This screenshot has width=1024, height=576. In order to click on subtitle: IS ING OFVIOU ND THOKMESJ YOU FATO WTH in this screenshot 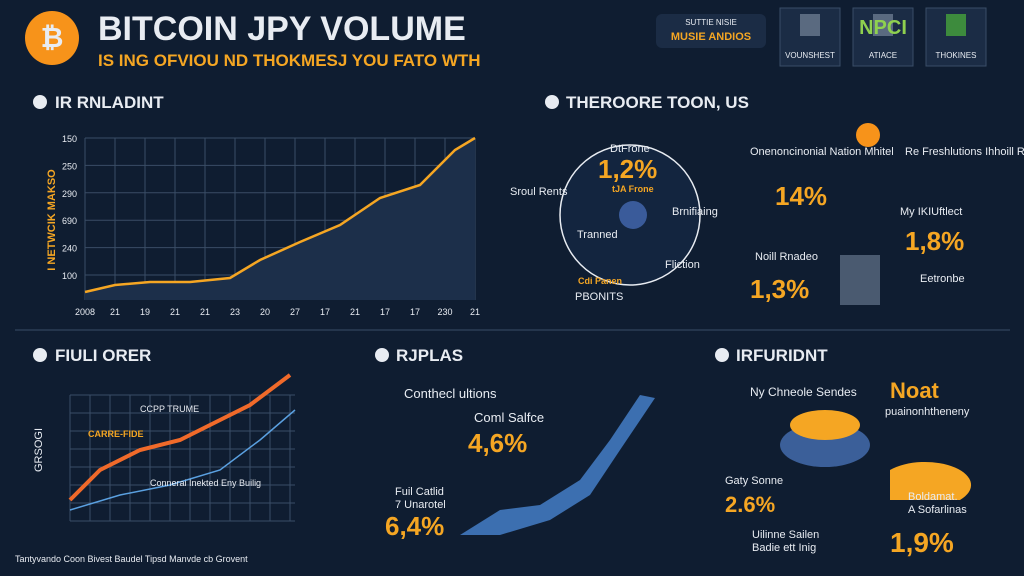, I will do `click(289, 60)`.